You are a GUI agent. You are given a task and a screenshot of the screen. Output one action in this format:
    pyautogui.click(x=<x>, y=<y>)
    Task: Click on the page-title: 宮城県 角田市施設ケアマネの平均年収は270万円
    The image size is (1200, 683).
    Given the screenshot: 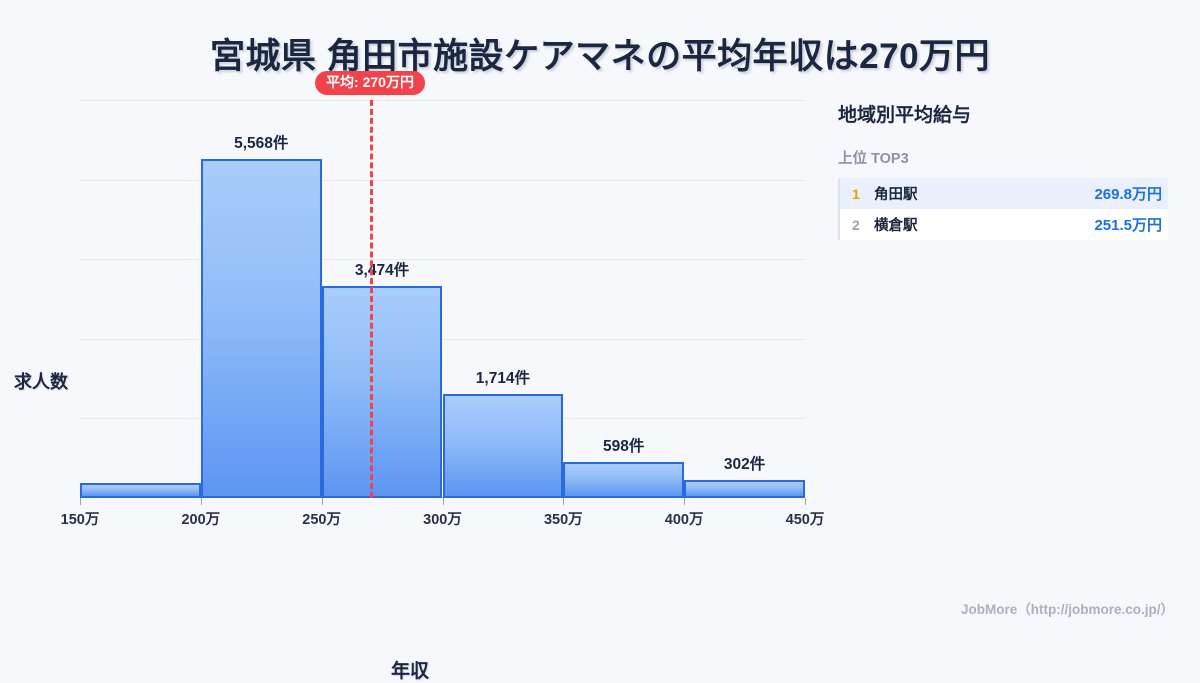 What is the action you would take?
    pyautogui.click(x=600, y=56)
    